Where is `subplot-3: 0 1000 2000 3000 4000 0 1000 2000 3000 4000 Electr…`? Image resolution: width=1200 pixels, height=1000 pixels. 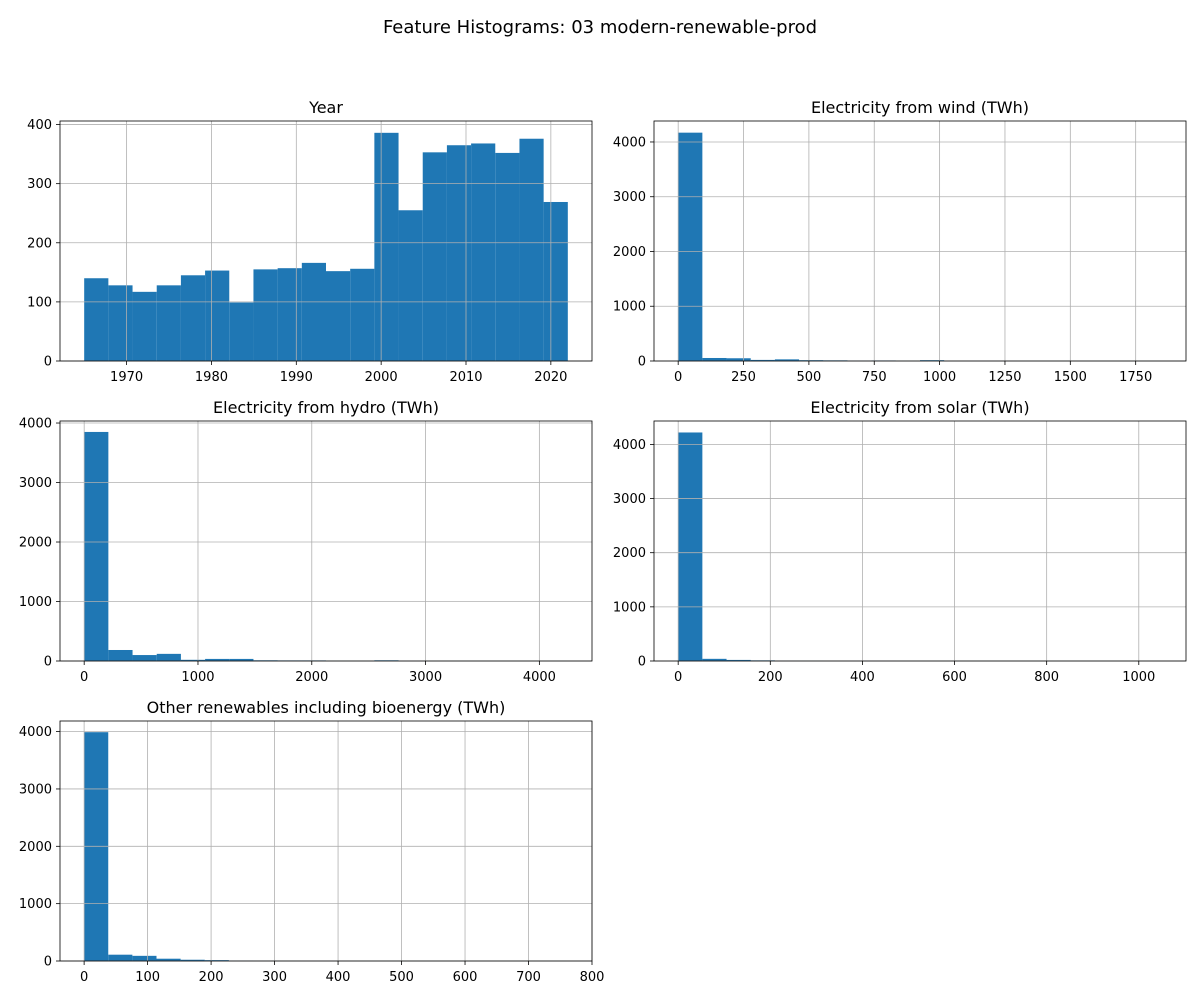
subplot-3: 0 1000 2000 3000 4000 0 1000 2000 3000 4000 Electr… is located at coordinates (306, 541).